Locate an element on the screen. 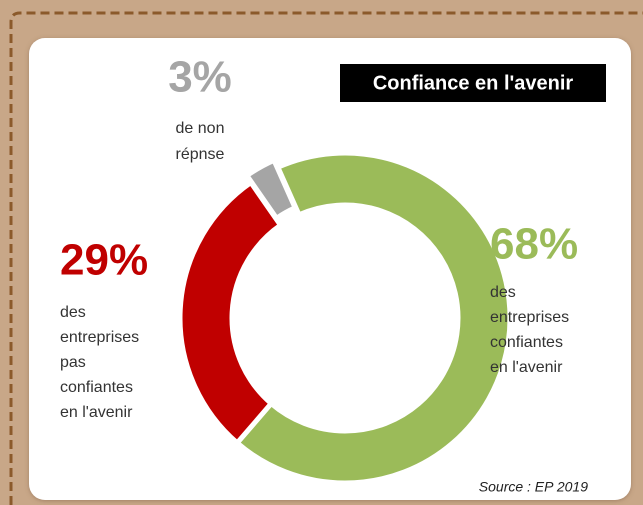 This screenshot has width=643, height=505. source: Source : EP 2019 is located at coordinates (533, 487).